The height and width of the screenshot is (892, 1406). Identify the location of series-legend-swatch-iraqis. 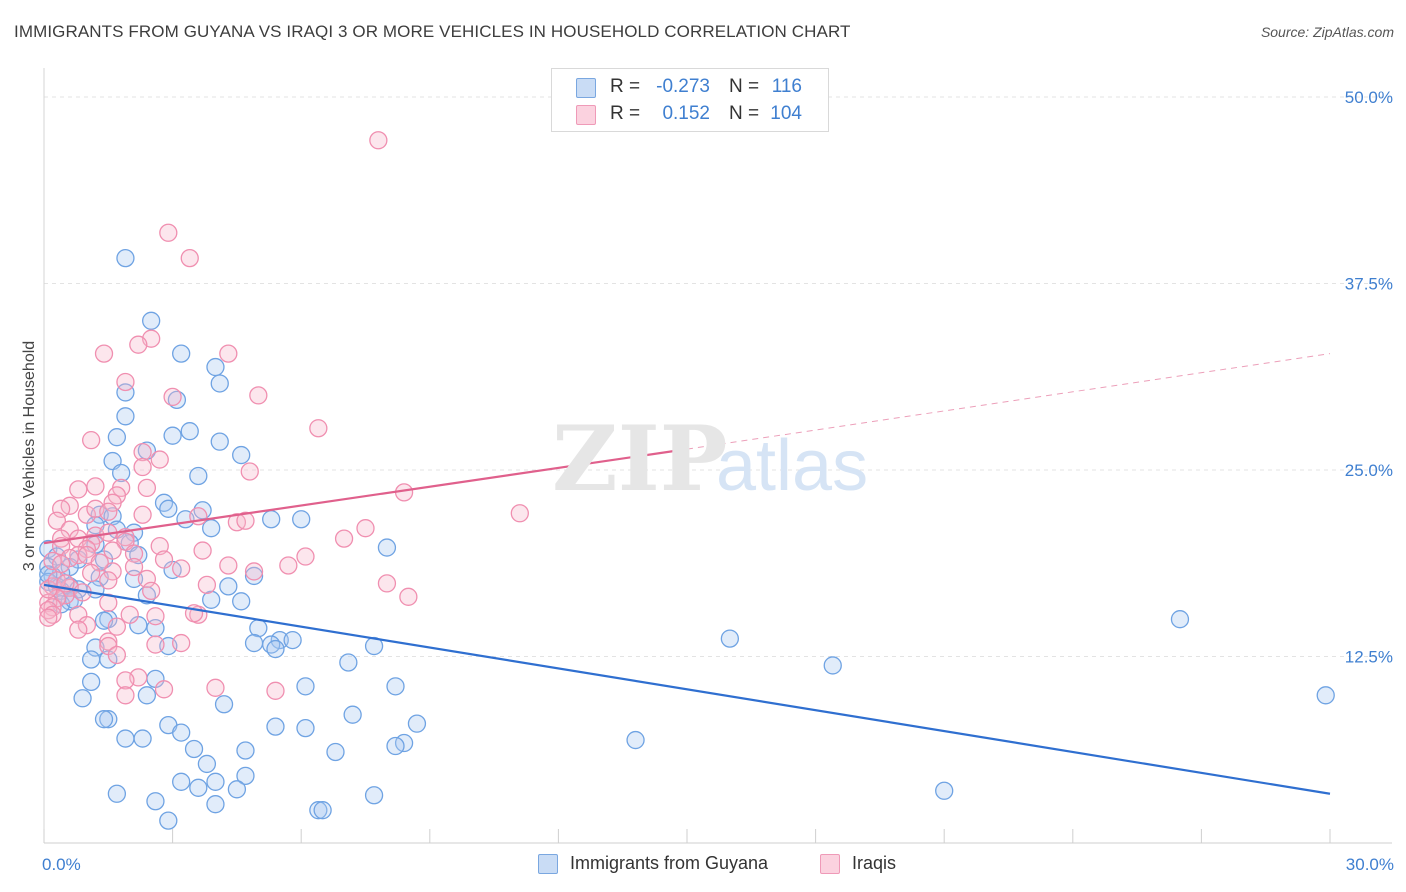
(830, 864).